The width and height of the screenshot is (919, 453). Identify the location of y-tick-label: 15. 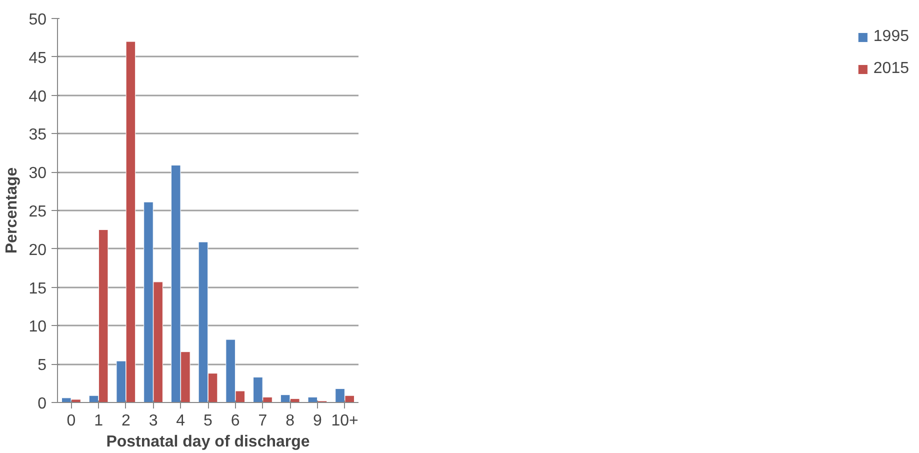
(37, 289).